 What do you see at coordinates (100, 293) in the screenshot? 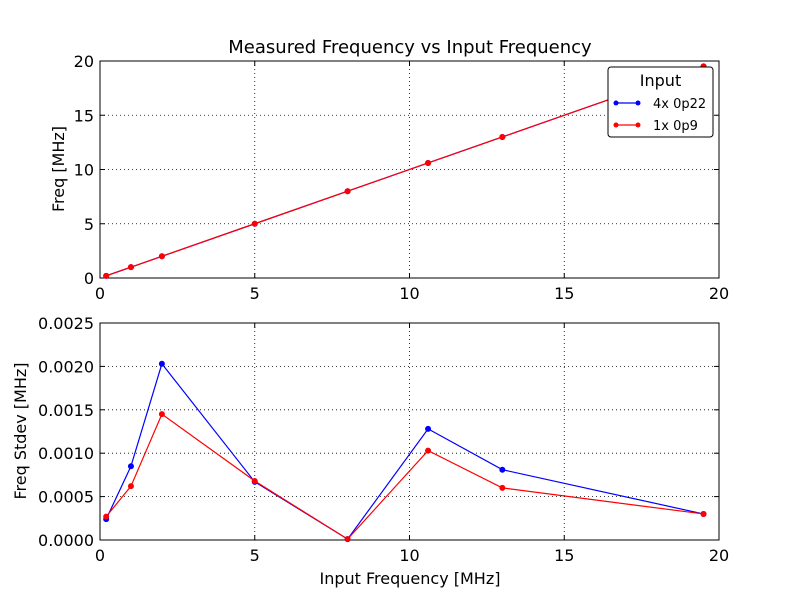
I see `top-x-tick-label: 0` at bounding box center [100, 293].